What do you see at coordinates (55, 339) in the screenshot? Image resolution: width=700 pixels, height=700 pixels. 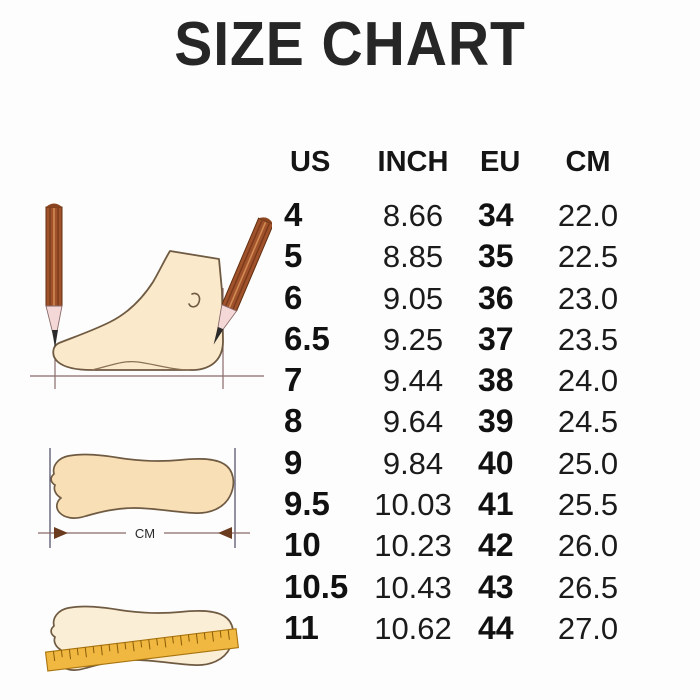 I see `pencil-left-graphite-tip` at bounding box center [55, 339].